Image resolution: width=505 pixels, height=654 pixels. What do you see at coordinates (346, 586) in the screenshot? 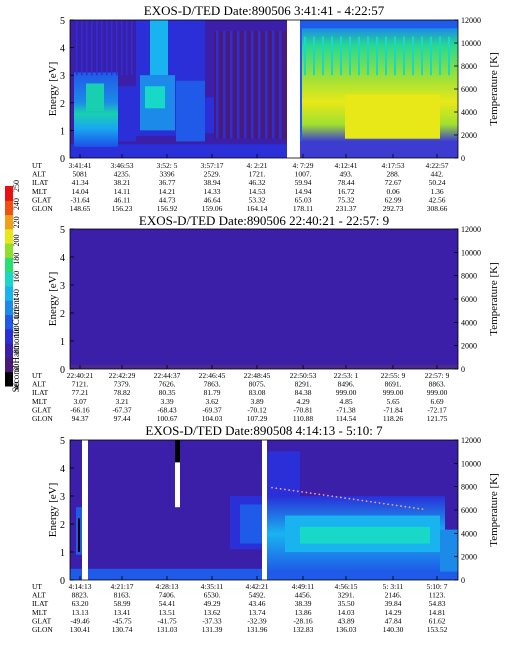
I see `orbit-cell: 4:56:15` at bounding box center [346, 586].